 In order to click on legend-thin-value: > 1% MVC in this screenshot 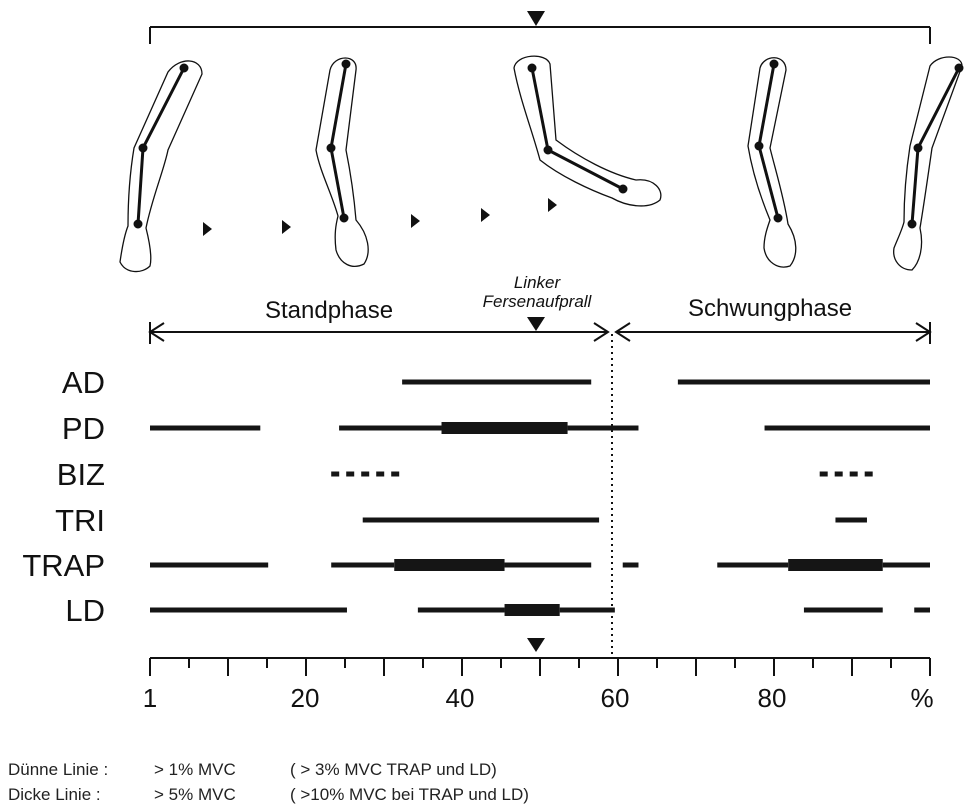, I will do `click(195, 769)`.